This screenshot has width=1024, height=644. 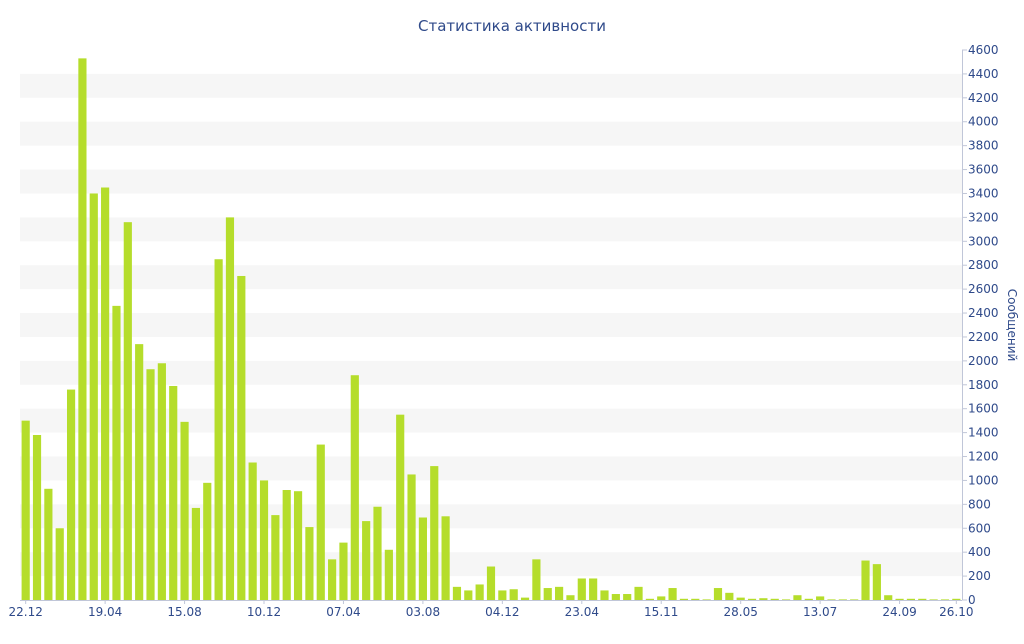 What do you see at coordinates (661, 612) in the screenshot?
I see `x-tick-label: 15.11` at bounding box center [661, 612].